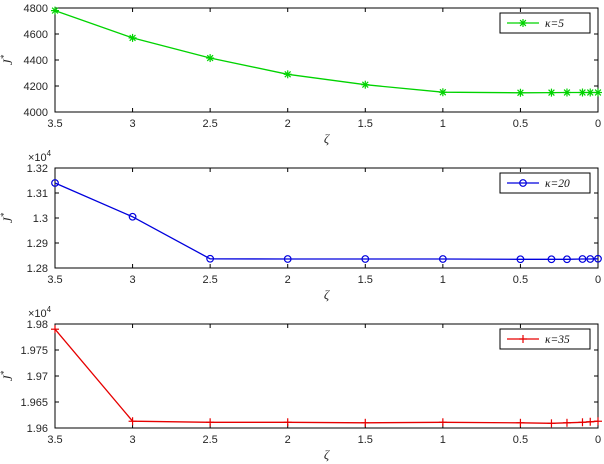 This screenshot has height=464, width=604. I want to click on y-tick-label: 1.975, so click(34, 351).